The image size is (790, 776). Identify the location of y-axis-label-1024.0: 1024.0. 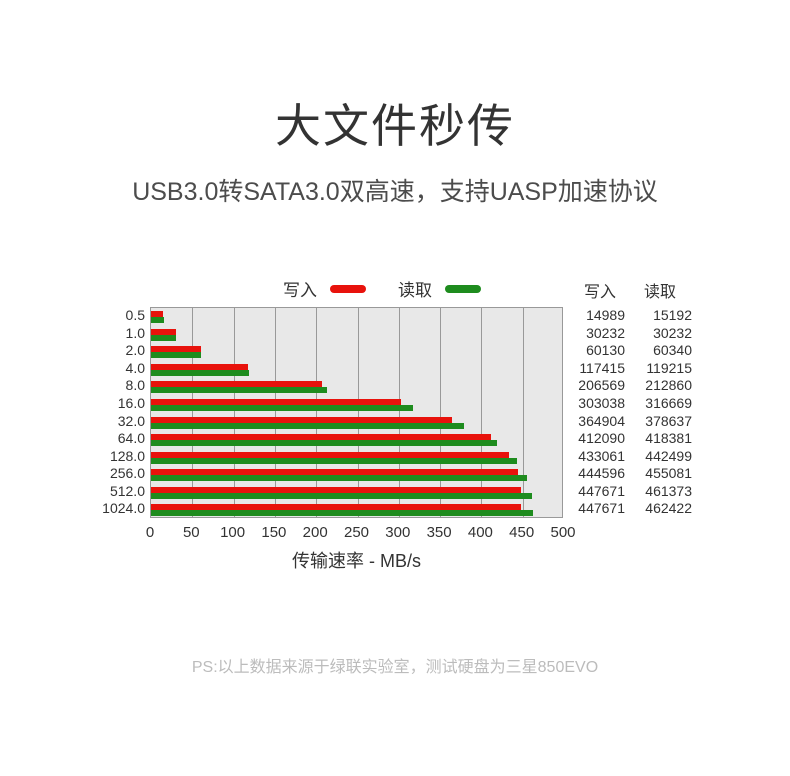
(123, 508).